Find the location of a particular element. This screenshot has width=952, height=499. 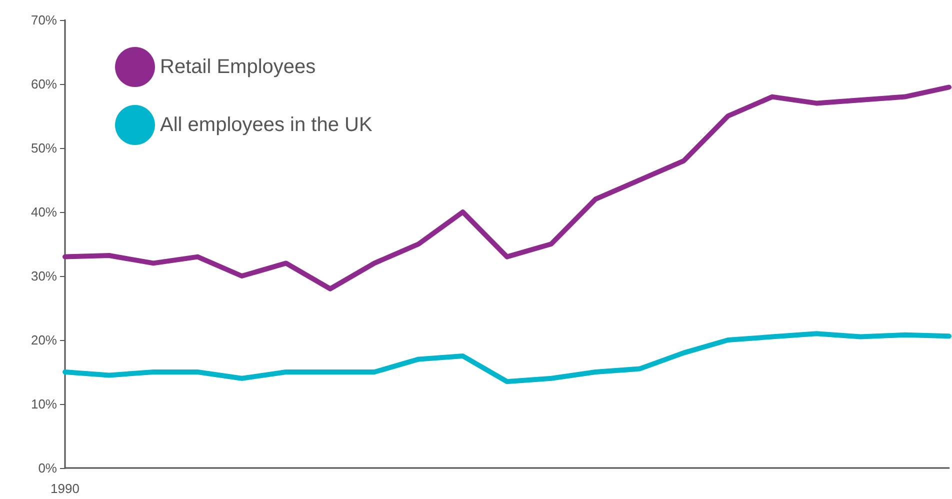

legend-label: Retail Employees is located at coordinates (238, 67).